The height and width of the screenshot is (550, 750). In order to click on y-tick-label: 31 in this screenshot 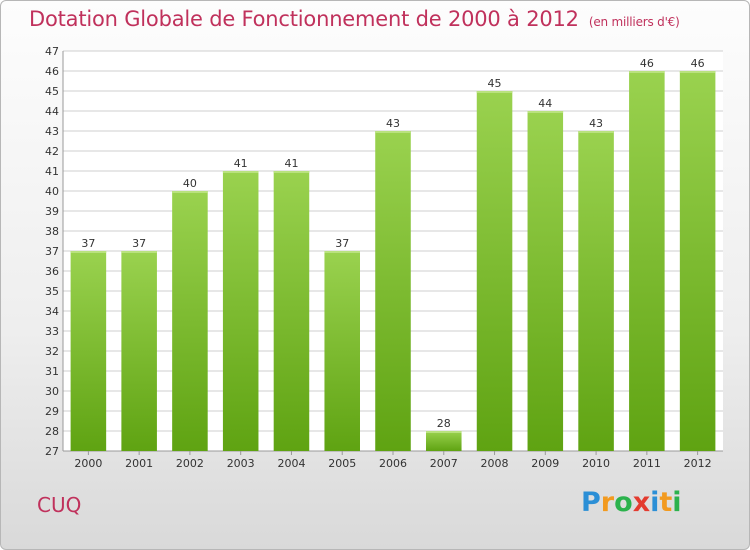, I will do `click(52, 371)`.